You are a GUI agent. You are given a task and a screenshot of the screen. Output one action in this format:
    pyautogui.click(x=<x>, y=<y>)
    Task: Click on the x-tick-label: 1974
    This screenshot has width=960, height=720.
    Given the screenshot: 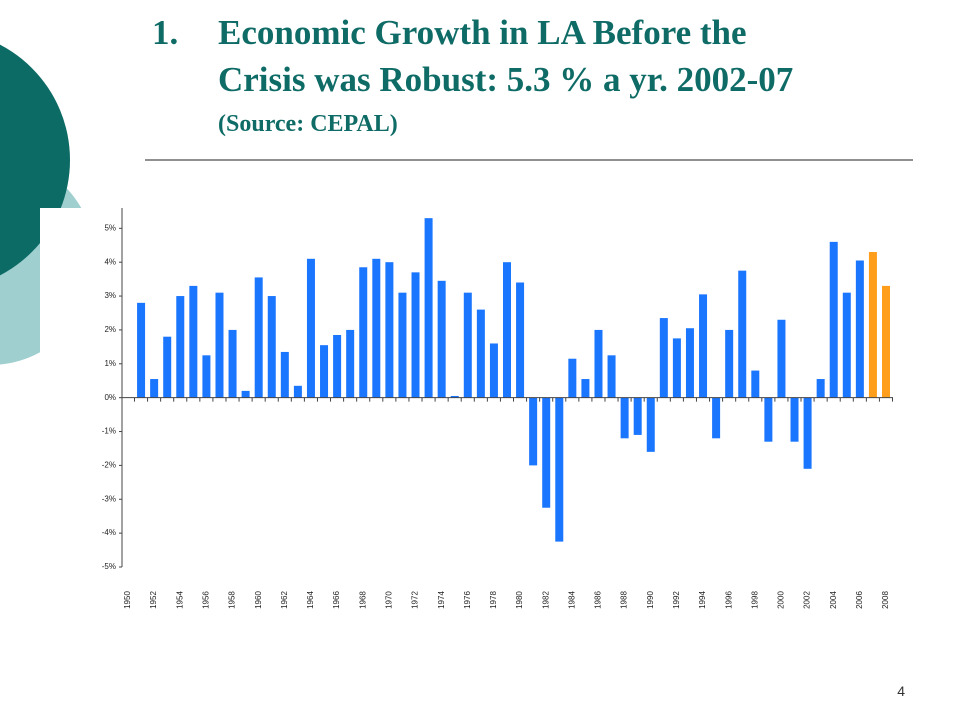 What is the action you would take?
    pyautogui.click(x=441, y=600)
    